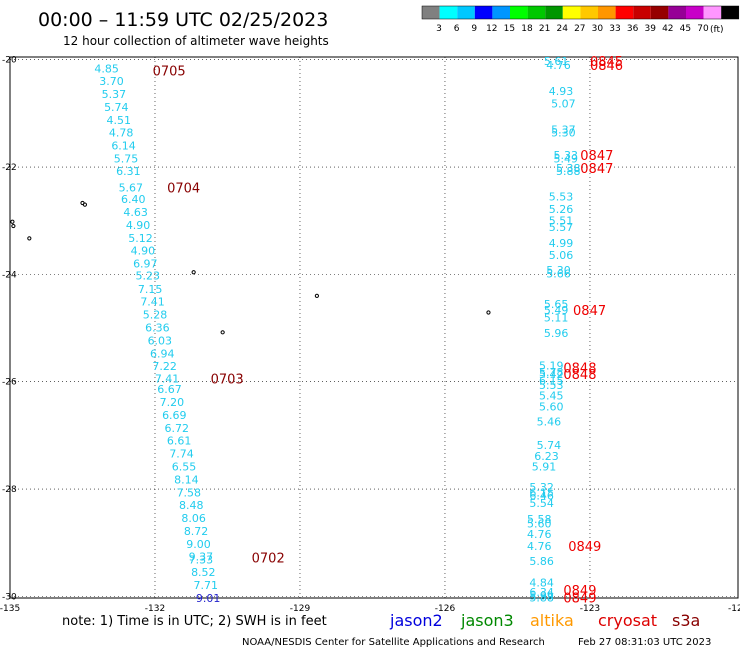  Describe the element at coordinates (541, 582) in the screenshot. I see `wave-height-label: 4.84` at that location.